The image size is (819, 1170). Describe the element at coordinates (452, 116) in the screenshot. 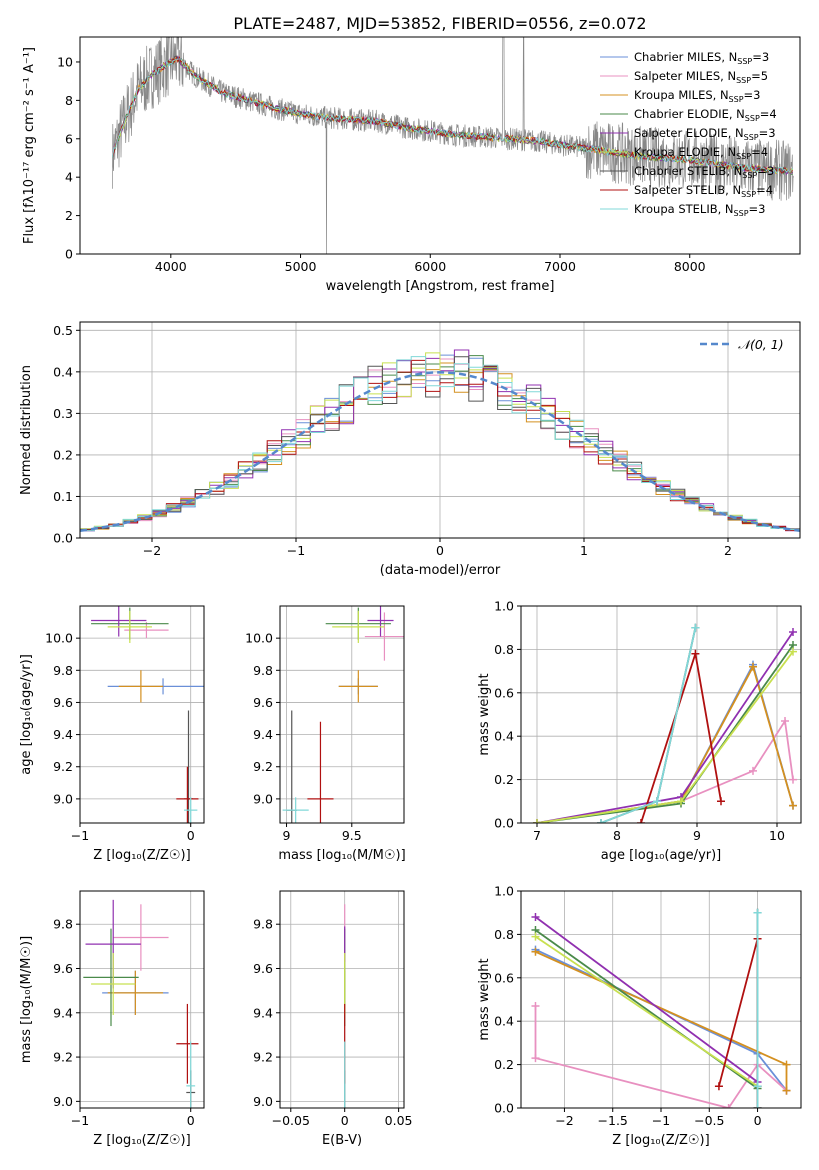

I see `model-spectrum-line` at that location.